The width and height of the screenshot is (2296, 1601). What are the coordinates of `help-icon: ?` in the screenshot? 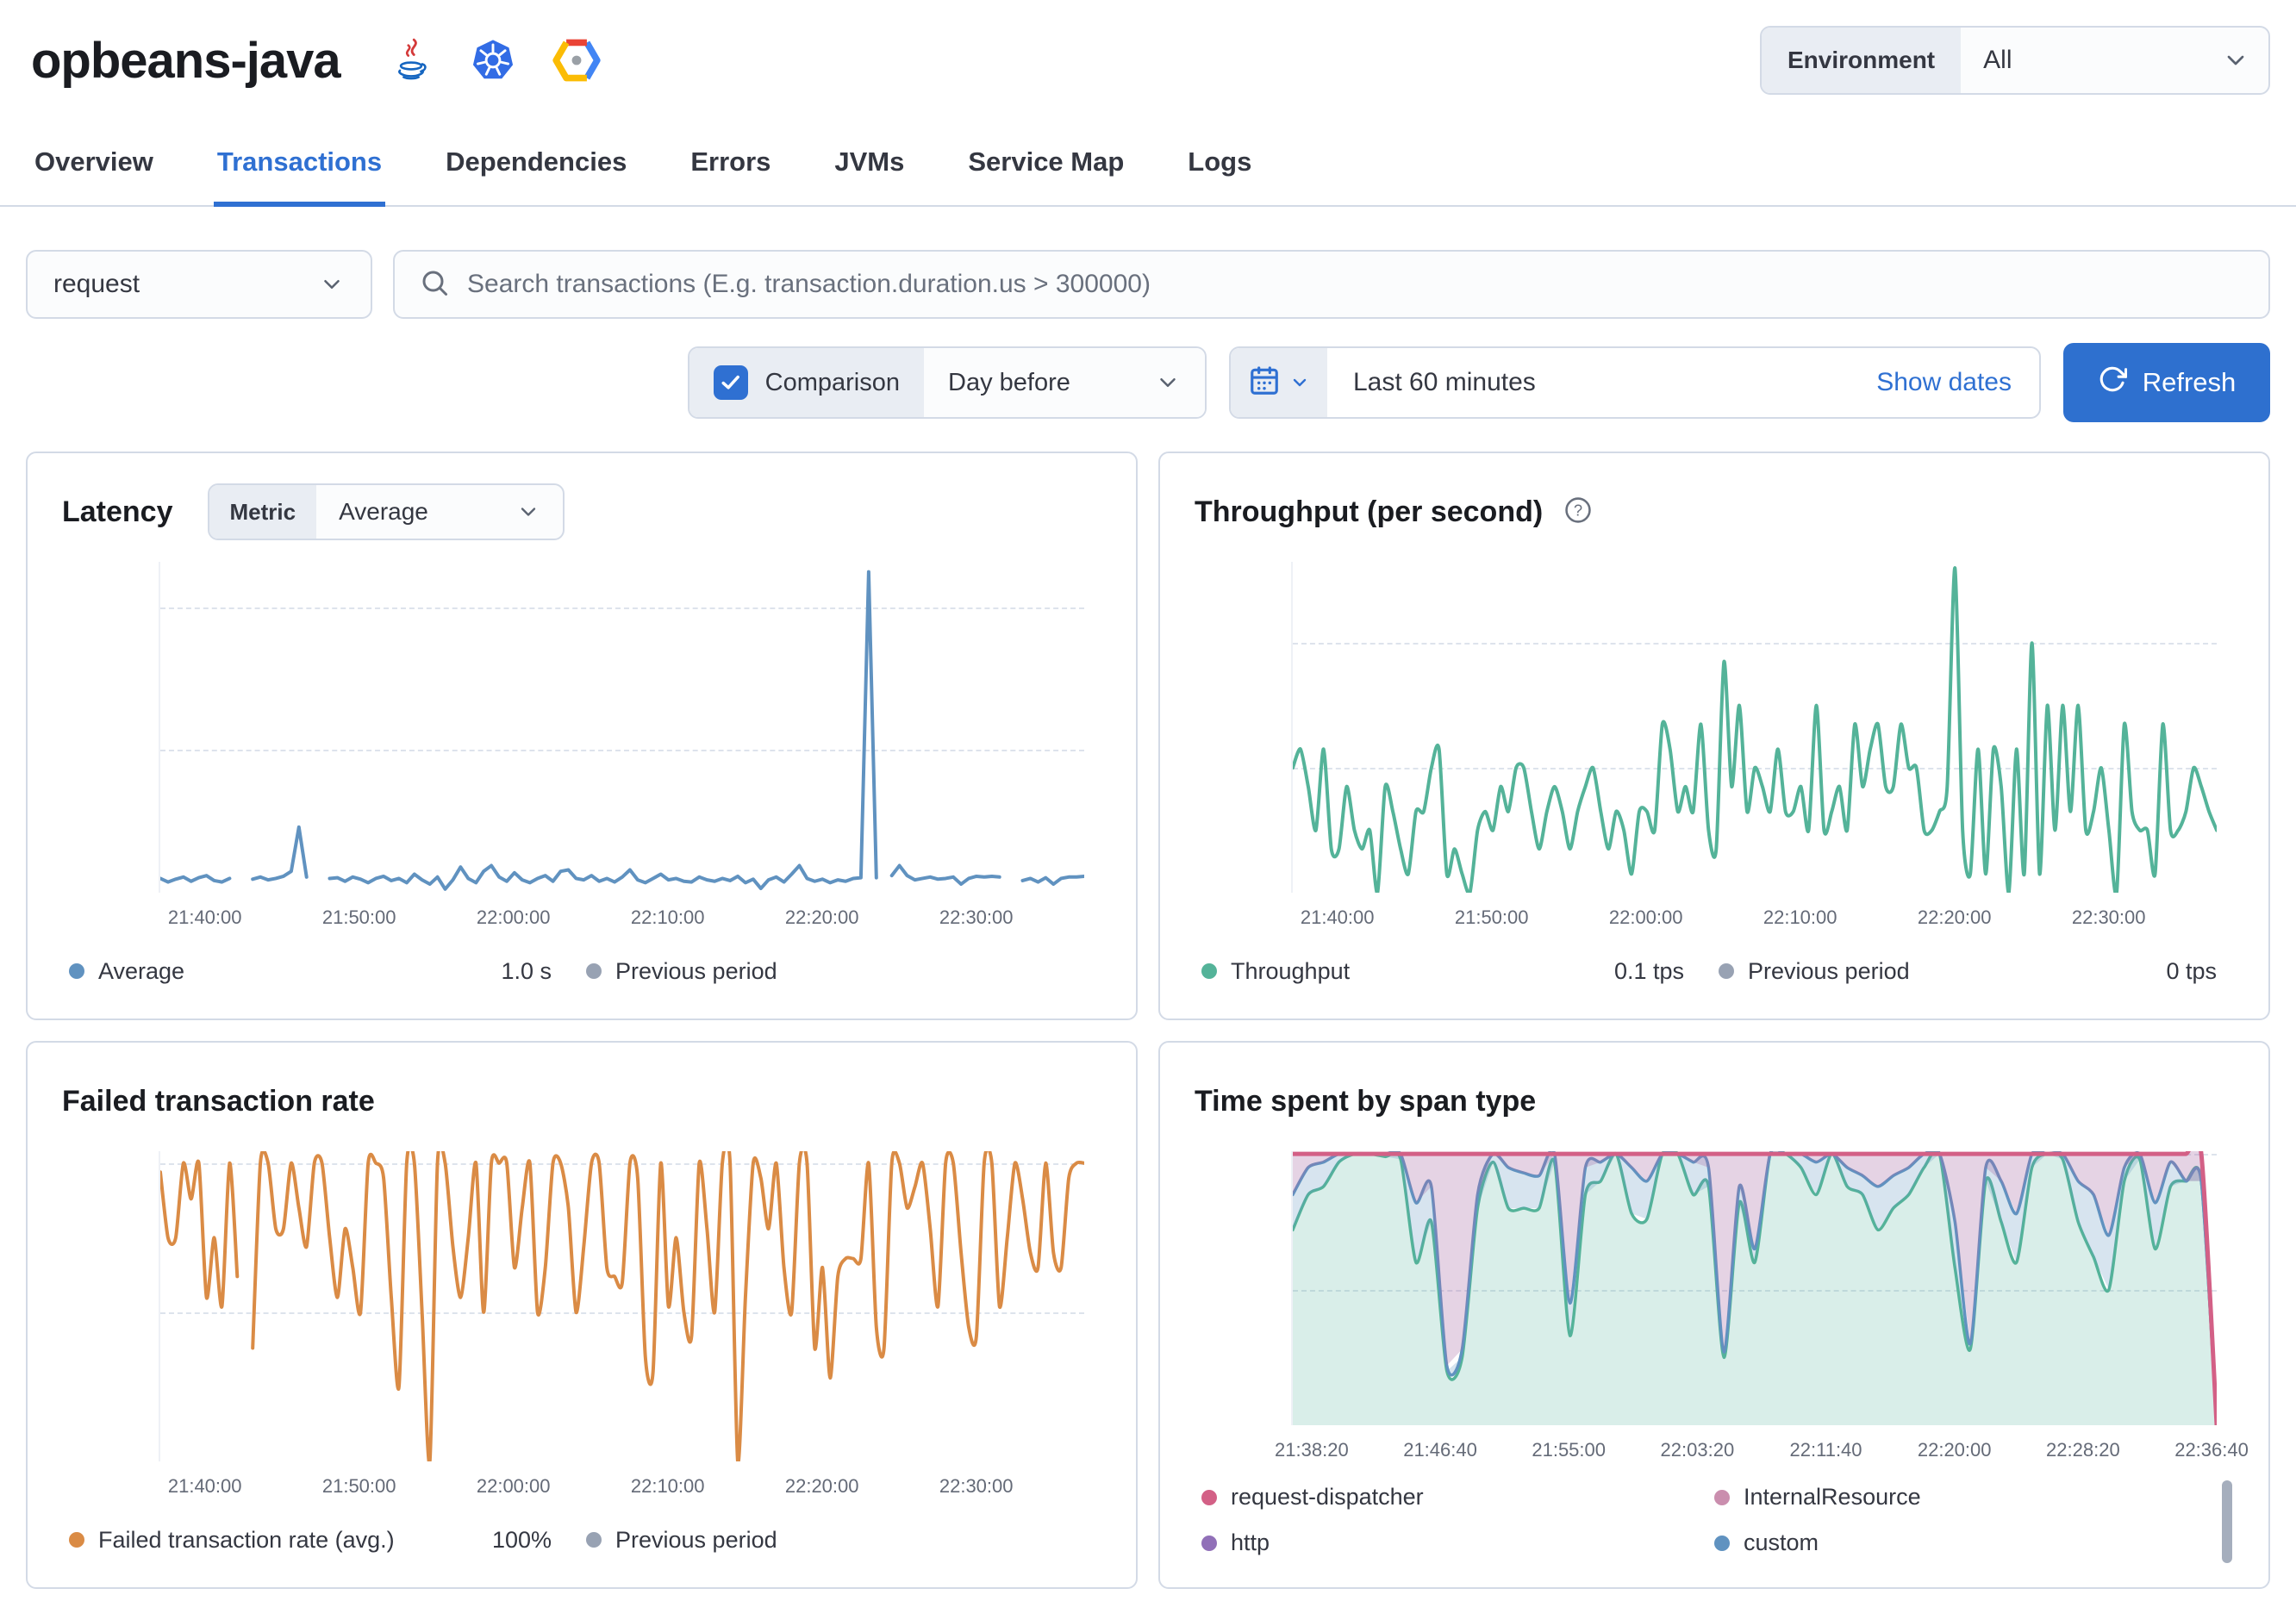 It's located at (1578, 512).